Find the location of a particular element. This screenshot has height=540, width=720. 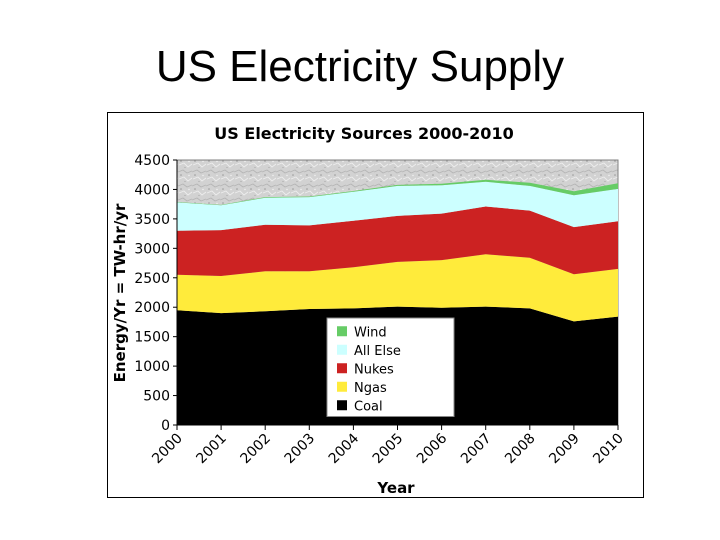

x-tick-label: 2009 is located at coordinates (564, 449).